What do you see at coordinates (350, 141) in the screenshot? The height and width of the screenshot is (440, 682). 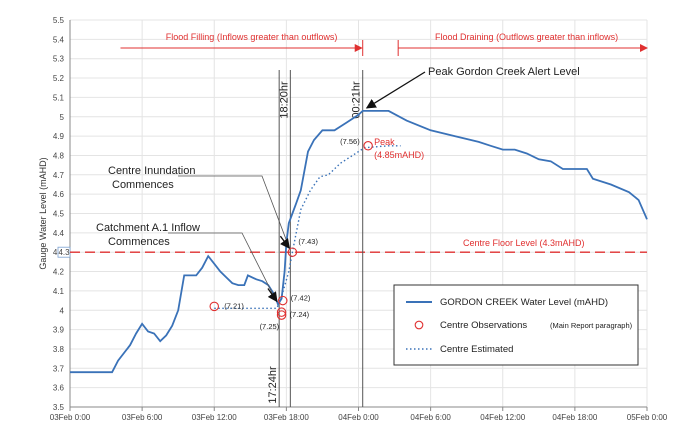 I see `observation-label: (7.56)` at bounding box center [350, 141].